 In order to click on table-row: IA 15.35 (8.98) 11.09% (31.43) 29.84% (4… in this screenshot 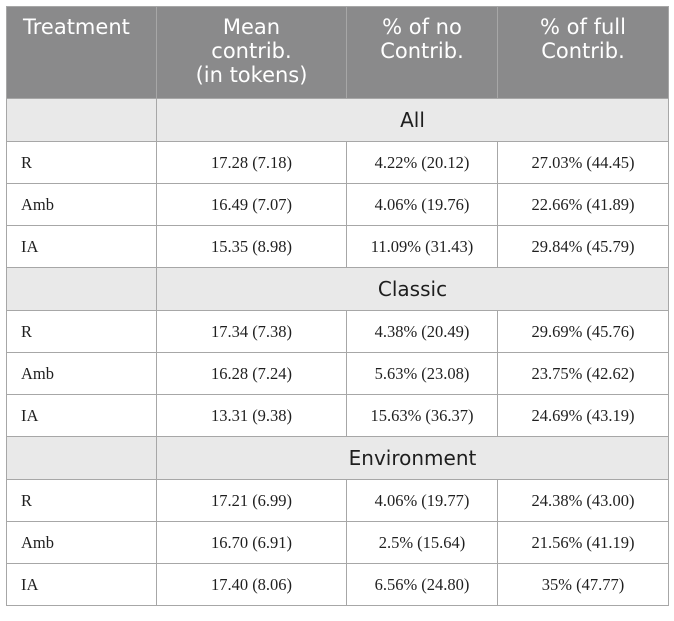, I will do `click(337, 246)`.